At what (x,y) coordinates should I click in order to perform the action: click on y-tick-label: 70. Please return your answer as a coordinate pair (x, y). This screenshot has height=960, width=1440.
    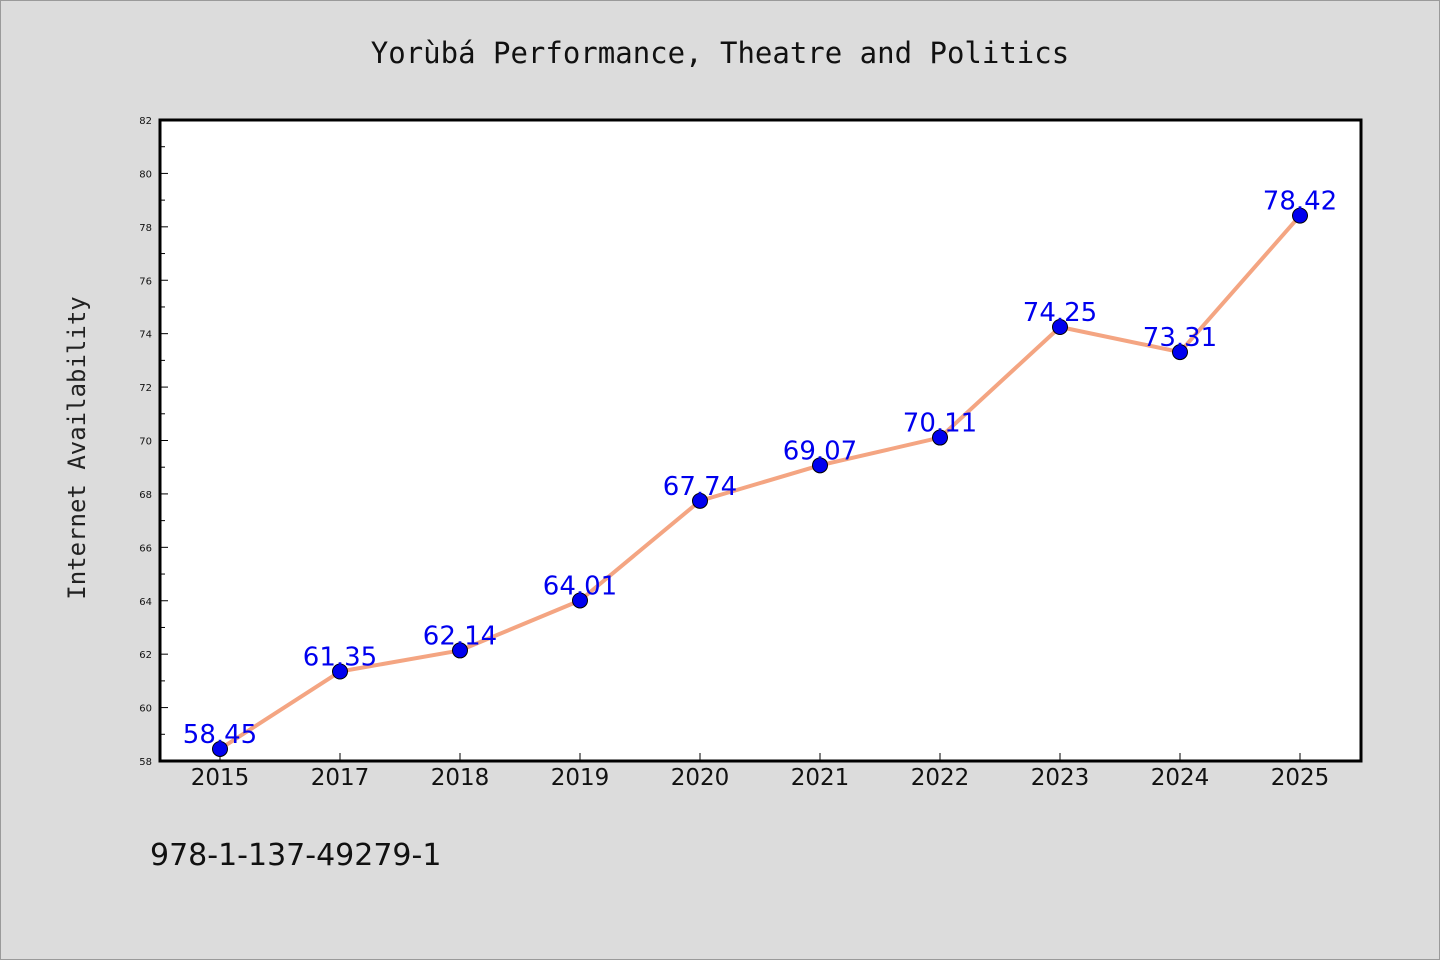
    Looking at the image, I should click on (145, 442).